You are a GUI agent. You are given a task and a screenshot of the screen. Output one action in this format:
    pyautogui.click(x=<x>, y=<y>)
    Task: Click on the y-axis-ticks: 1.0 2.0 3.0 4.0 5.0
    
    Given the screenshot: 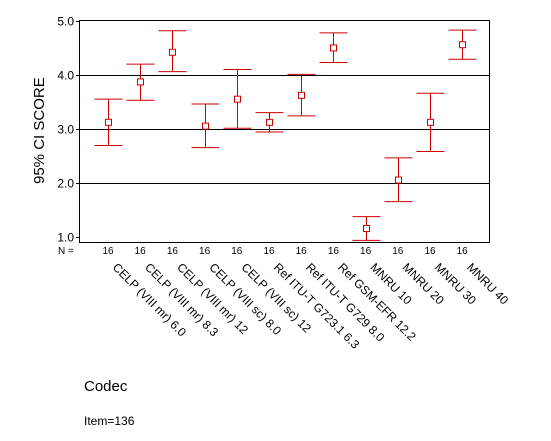 What is the action you would take?
    pyautogui.click(x=68, y=130)
    